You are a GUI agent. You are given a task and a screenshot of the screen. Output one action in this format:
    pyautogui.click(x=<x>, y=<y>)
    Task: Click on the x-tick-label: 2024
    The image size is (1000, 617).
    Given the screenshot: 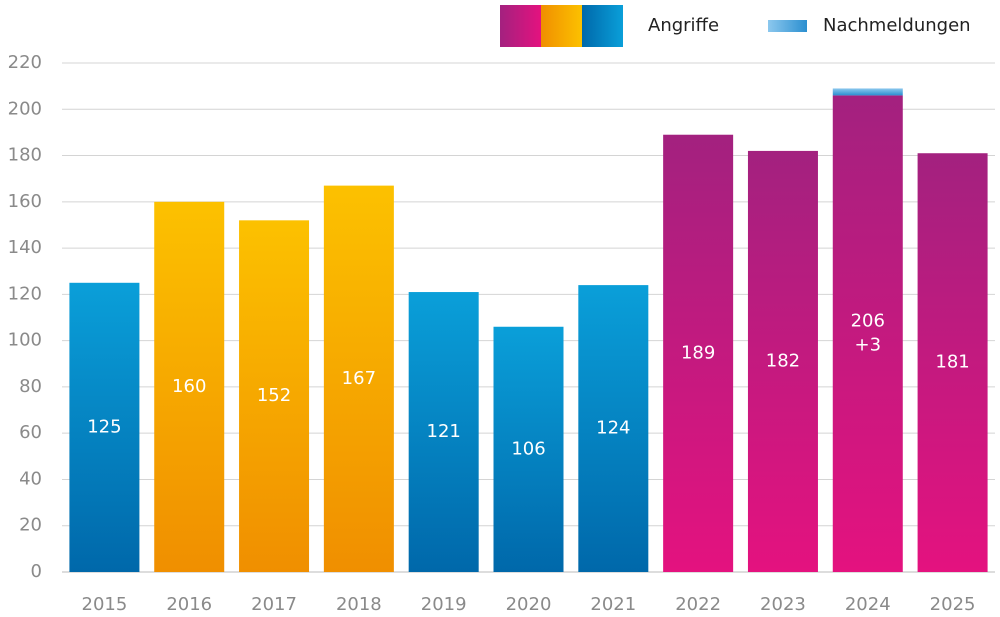 What is the action you would take?
    pyautogui.click(x=868, y=604)
    